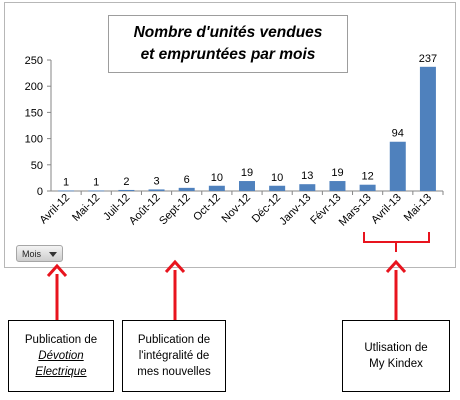  Describe the element at coordinates (396, 266) in the screenshot. I see `arrow-kindex-head` at that location.